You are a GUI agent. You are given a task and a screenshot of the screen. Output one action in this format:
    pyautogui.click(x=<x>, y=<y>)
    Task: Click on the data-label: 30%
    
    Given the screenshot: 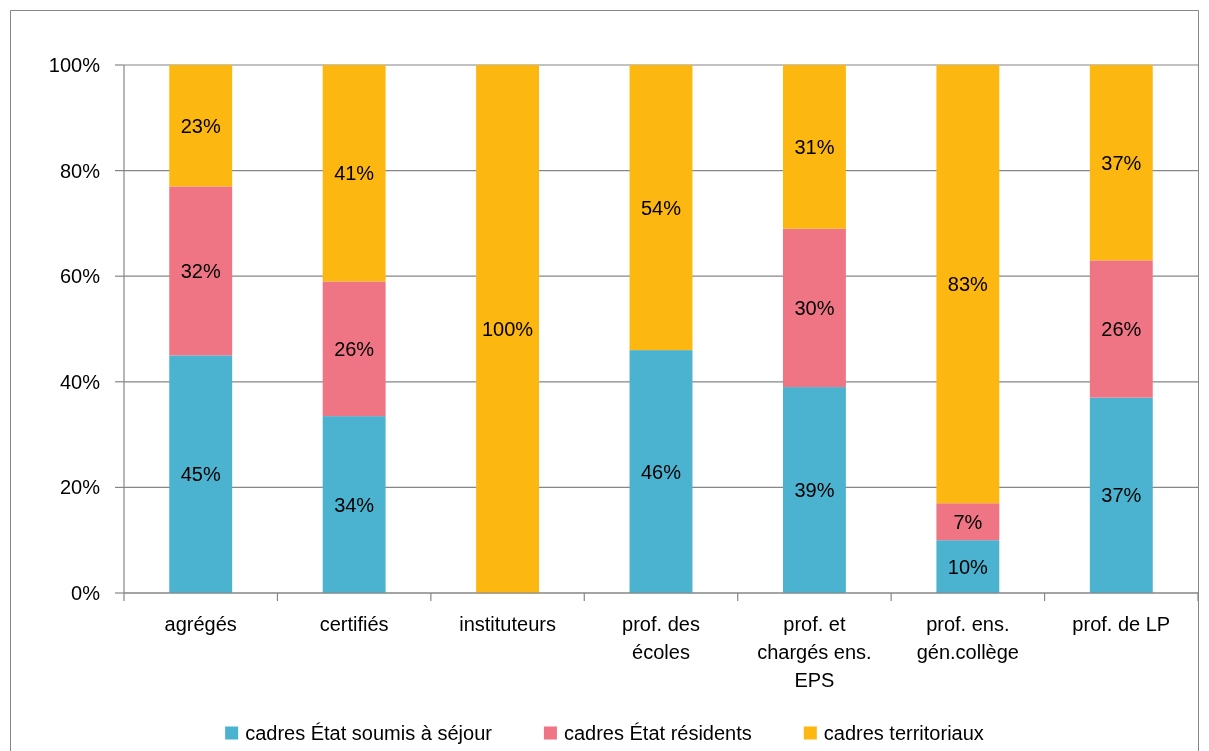 What is the action you would take?
    pyautogui.click(x=814, y=307)
    